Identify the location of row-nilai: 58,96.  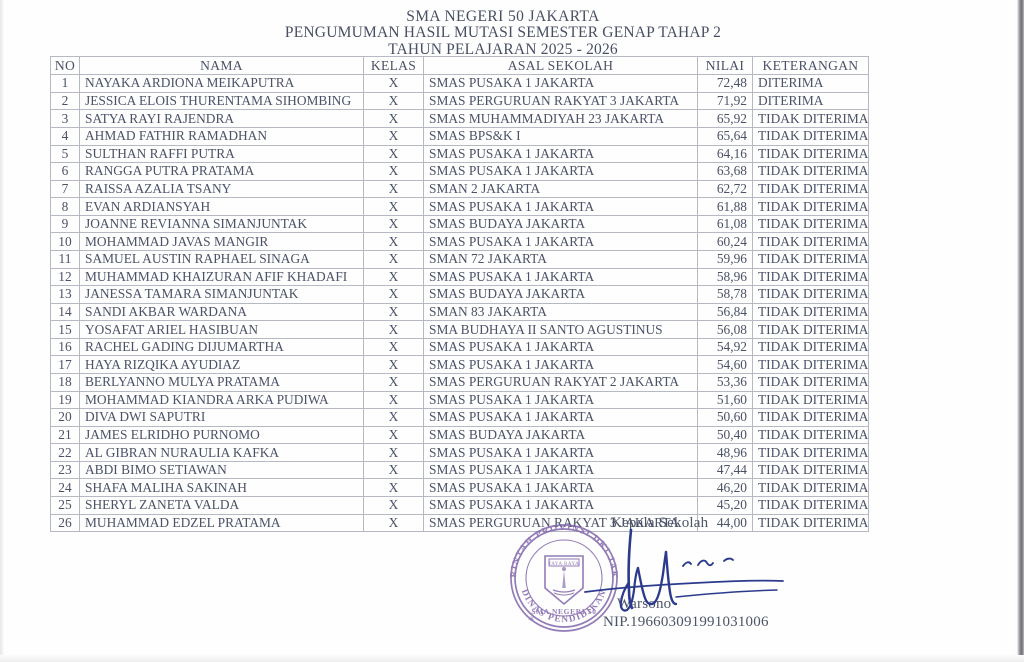
(725, 277).